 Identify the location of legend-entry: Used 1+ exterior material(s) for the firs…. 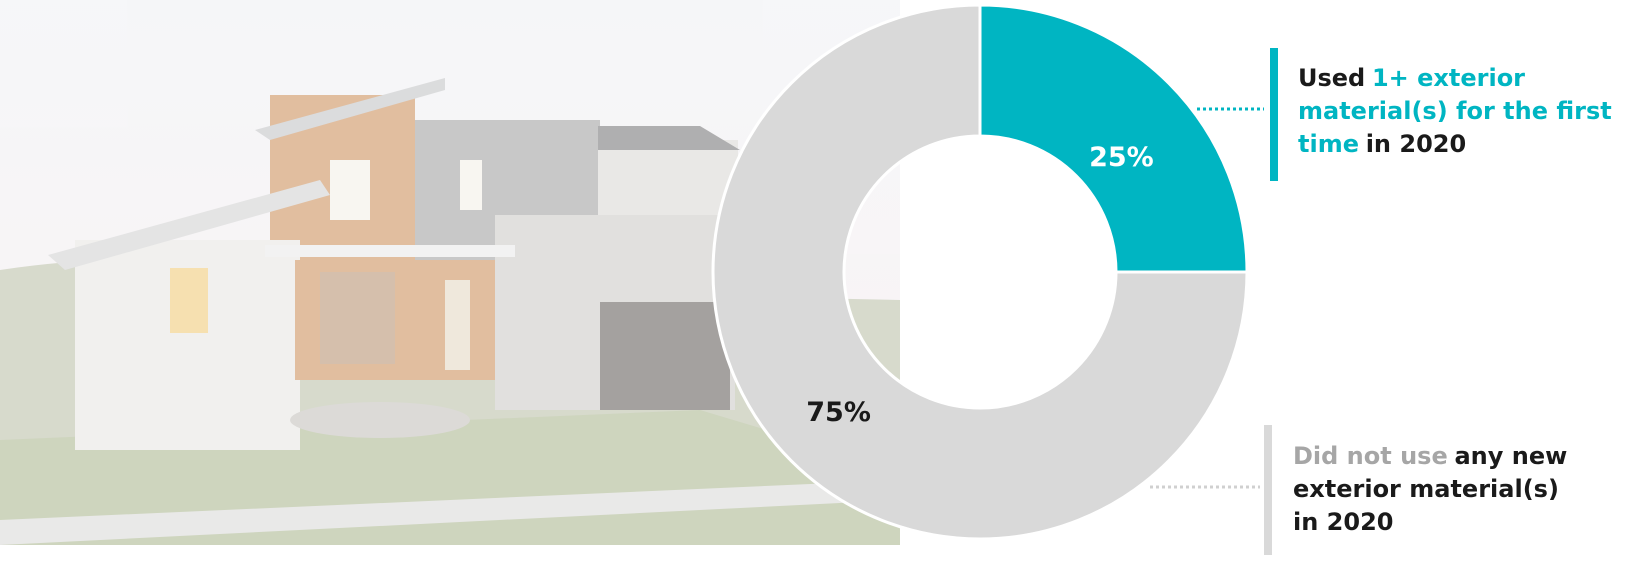
(1473, 111).